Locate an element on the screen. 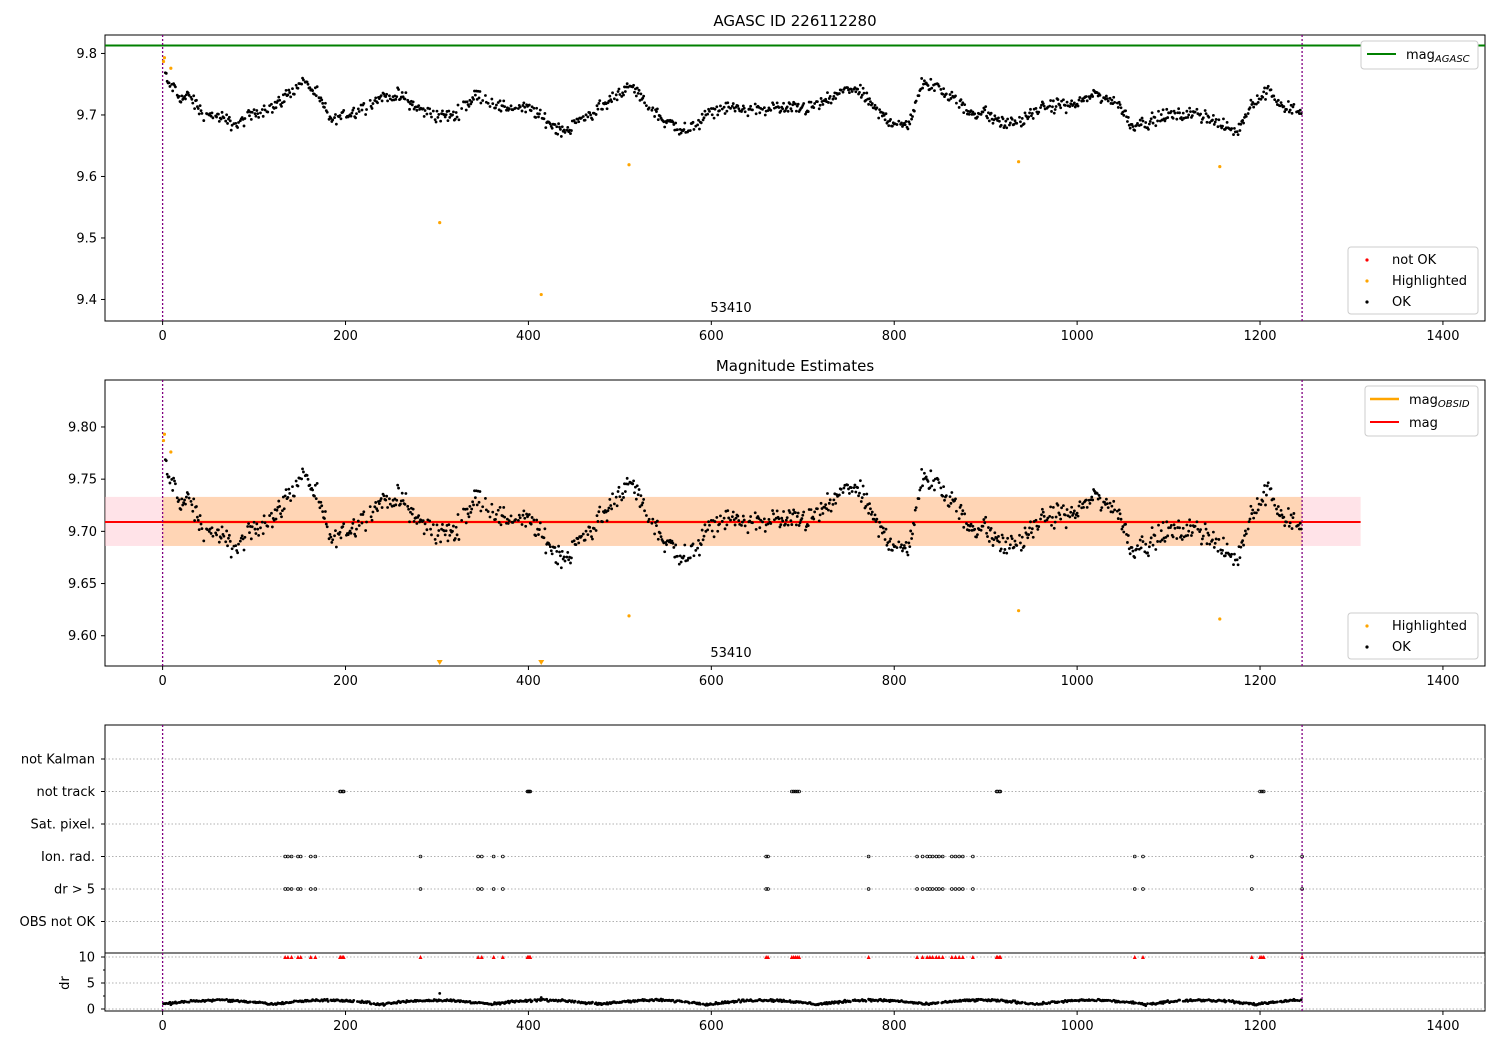 This screenshot has height=1050, width=1500. x-tick-label: 1200 is located at coordinates (1259, 681).